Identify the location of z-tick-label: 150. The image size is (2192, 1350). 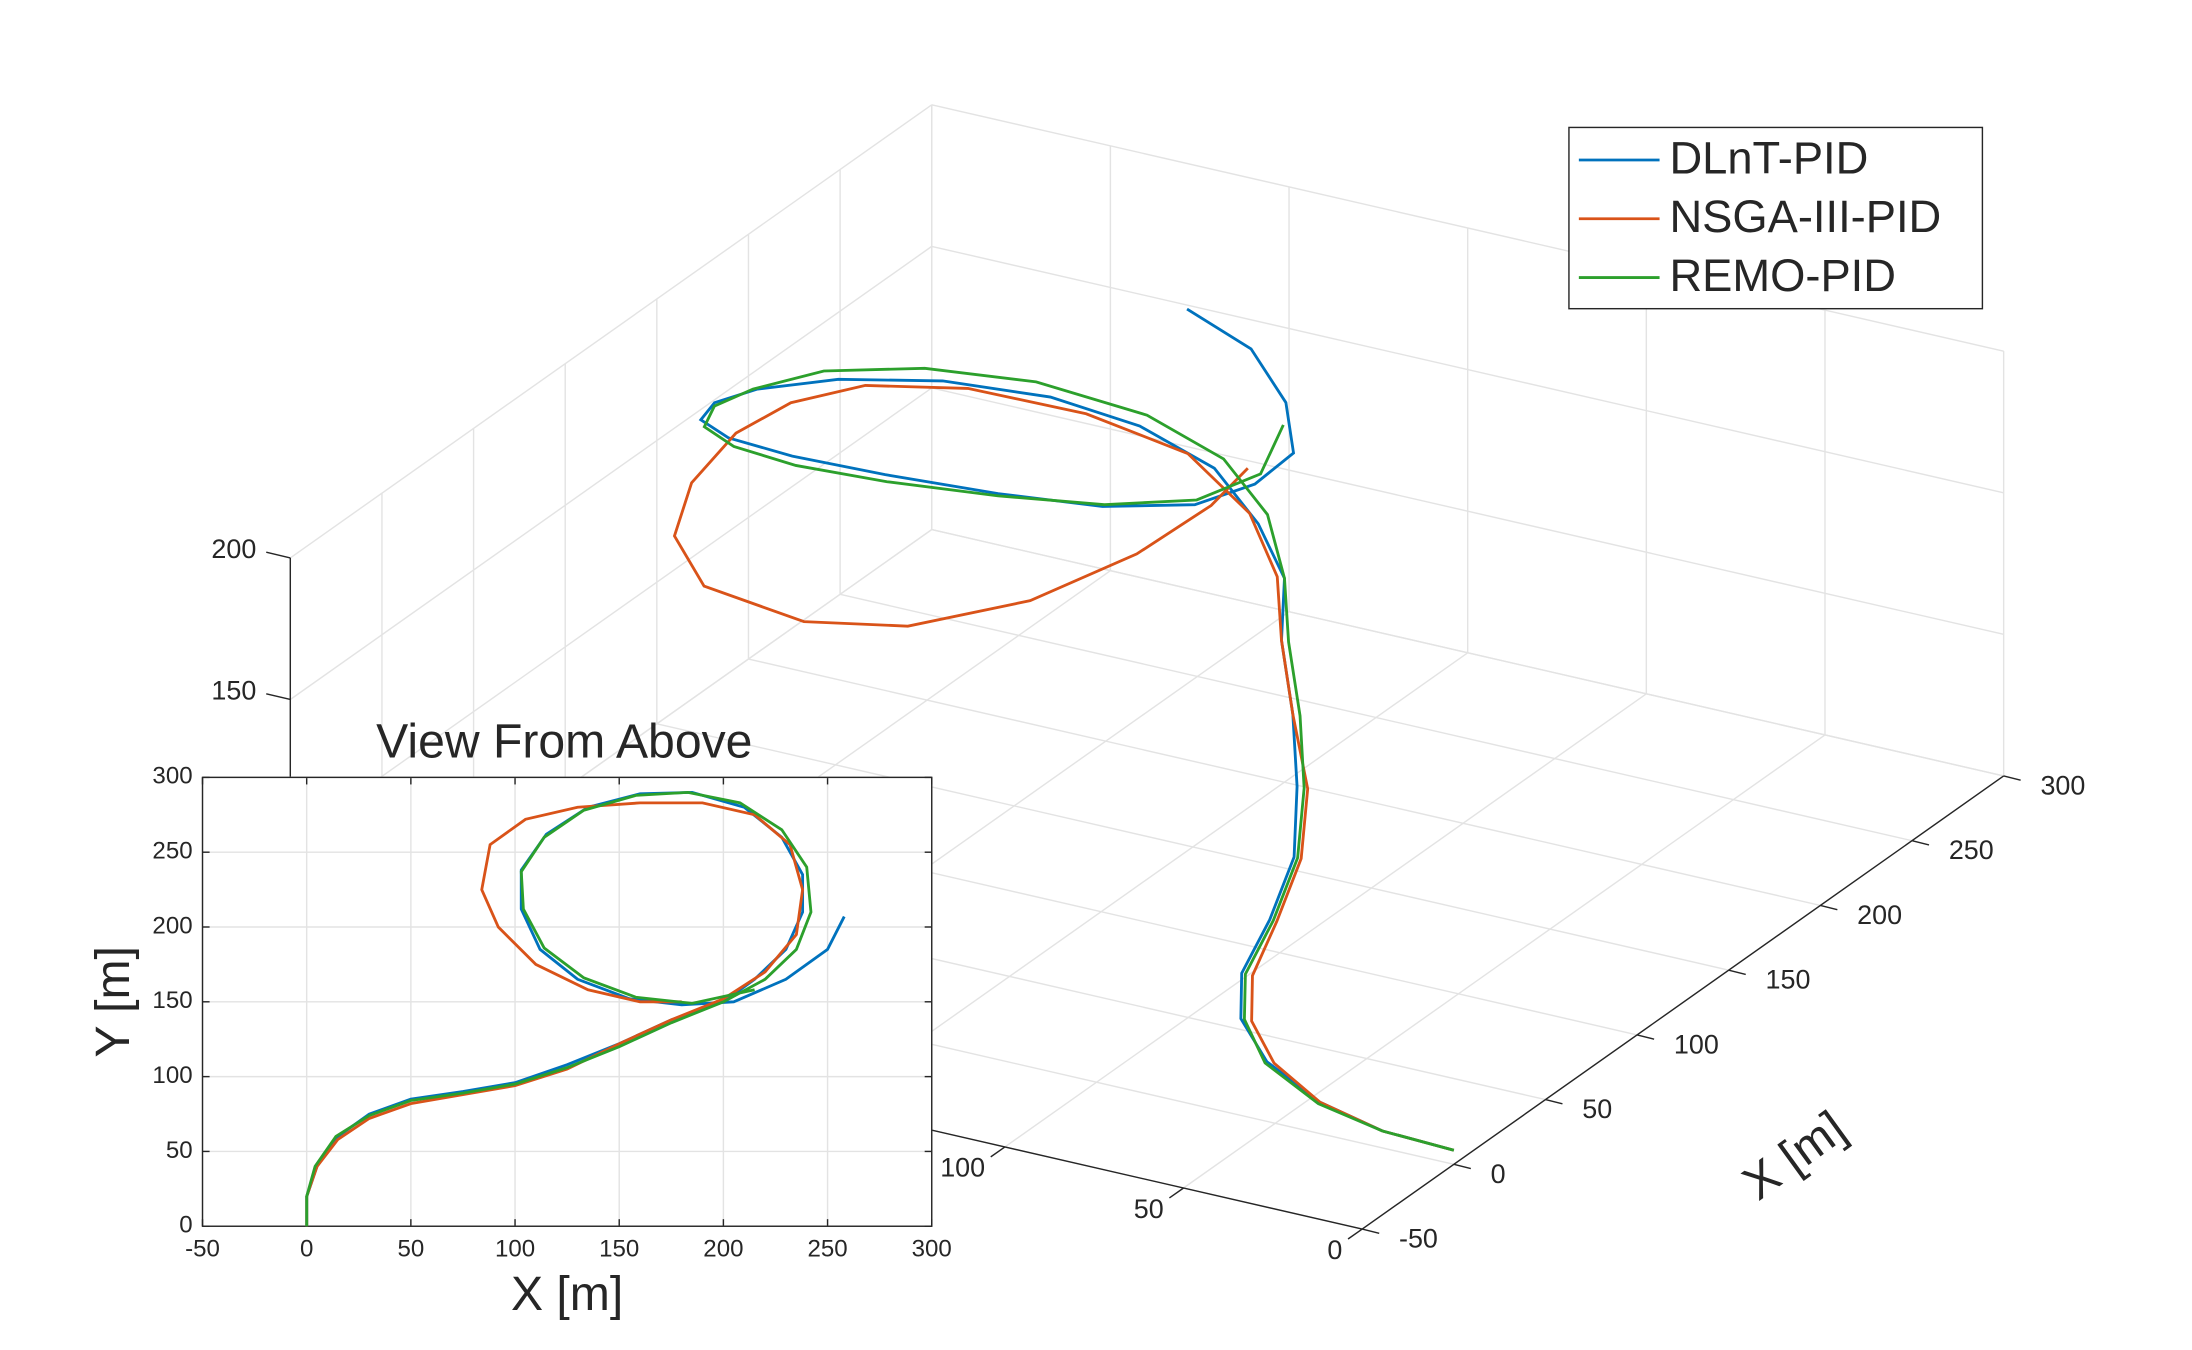
(233, 691).